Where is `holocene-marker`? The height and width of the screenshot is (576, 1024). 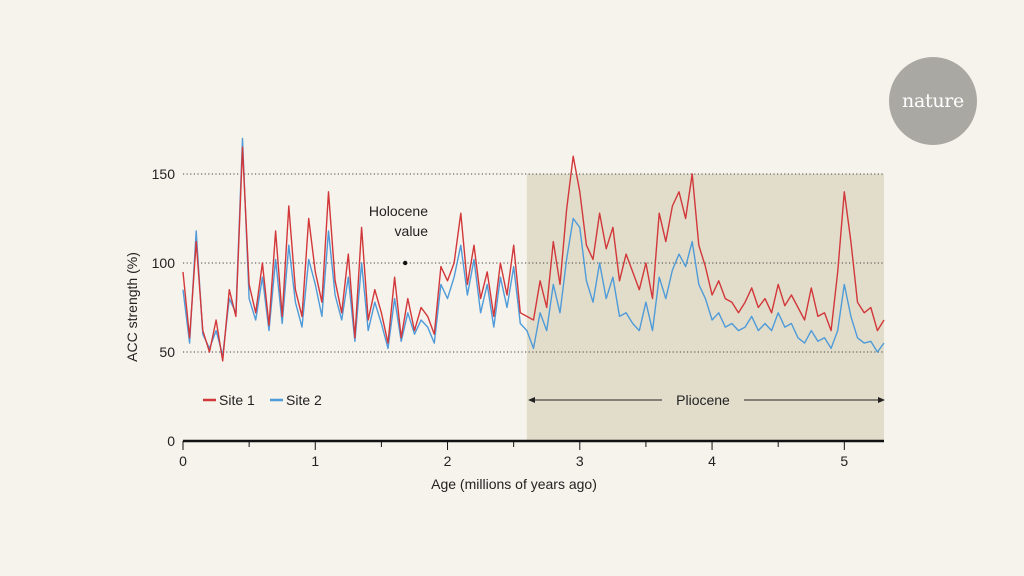
holocene-marker is located at coordinates (405, 263).